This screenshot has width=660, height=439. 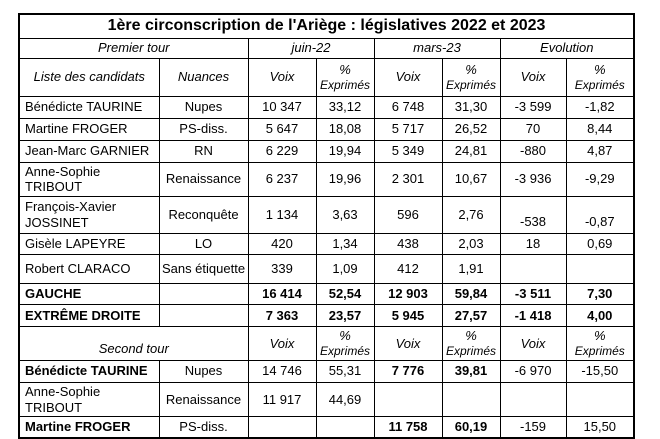 I want to click on col-header-candidates: Liste des candidats, so click(x=89, y=77).